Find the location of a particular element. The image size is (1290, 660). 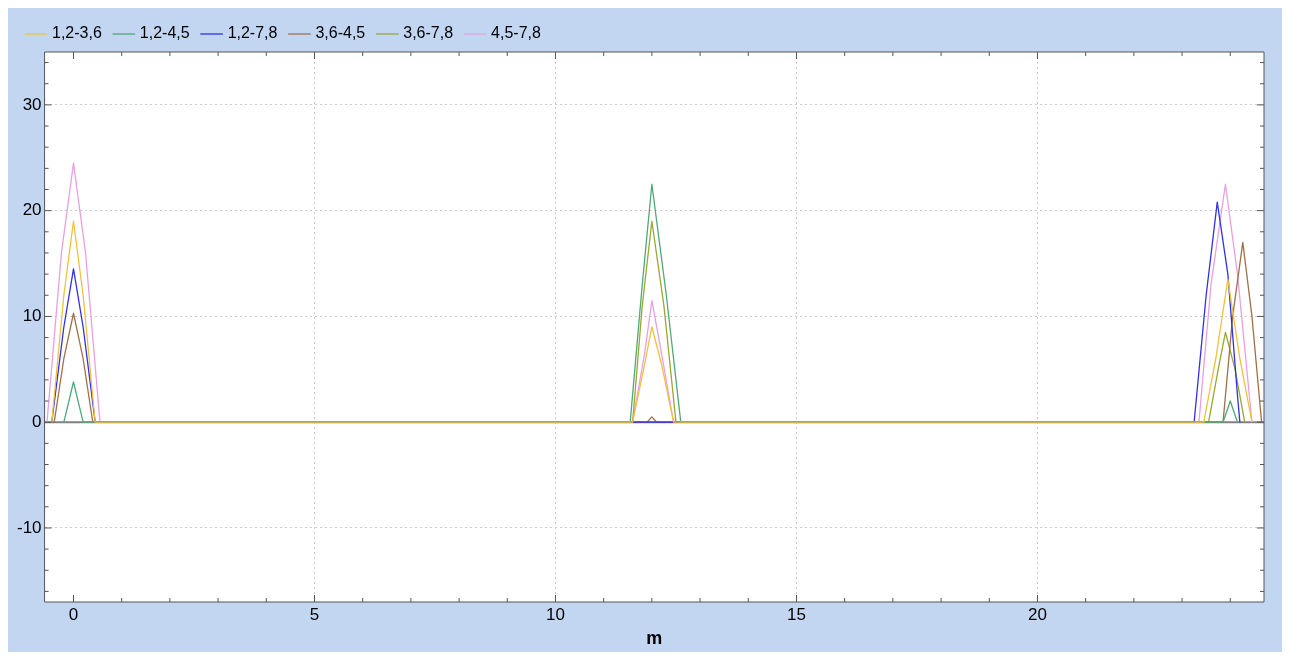

x-tick-label: 20 is located at coordinates (1037, 614).